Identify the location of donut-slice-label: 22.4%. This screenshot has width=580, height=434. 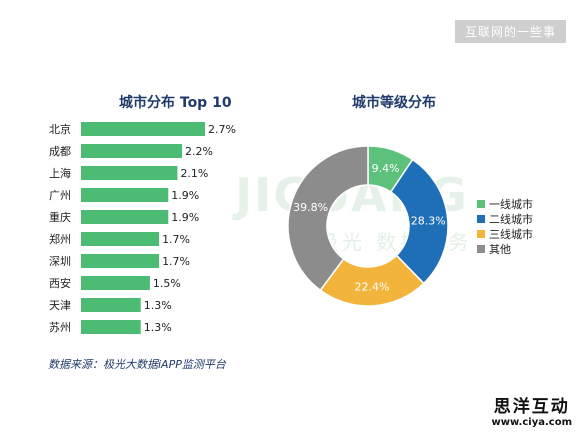
(372, 286).